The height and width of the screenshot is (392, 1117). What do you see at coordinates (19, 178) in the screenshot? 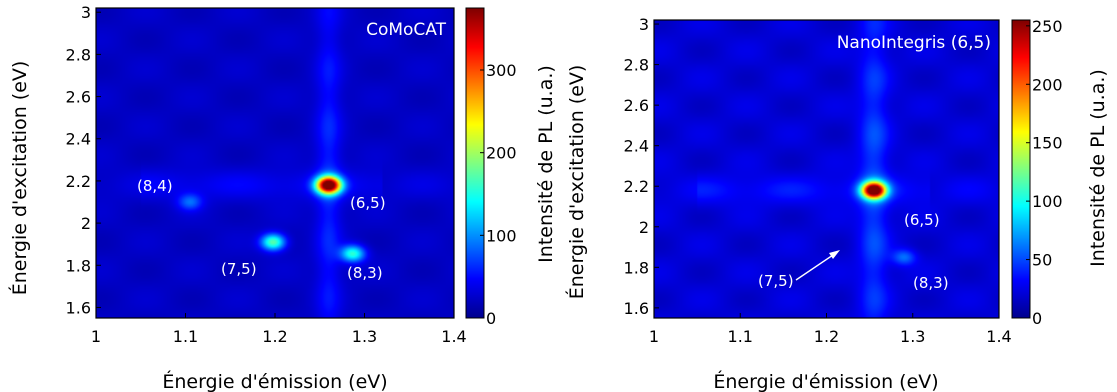
I see `y-axis-label-comocat: Énergie d'excitation (eV)` at bounding box center [19, 178].